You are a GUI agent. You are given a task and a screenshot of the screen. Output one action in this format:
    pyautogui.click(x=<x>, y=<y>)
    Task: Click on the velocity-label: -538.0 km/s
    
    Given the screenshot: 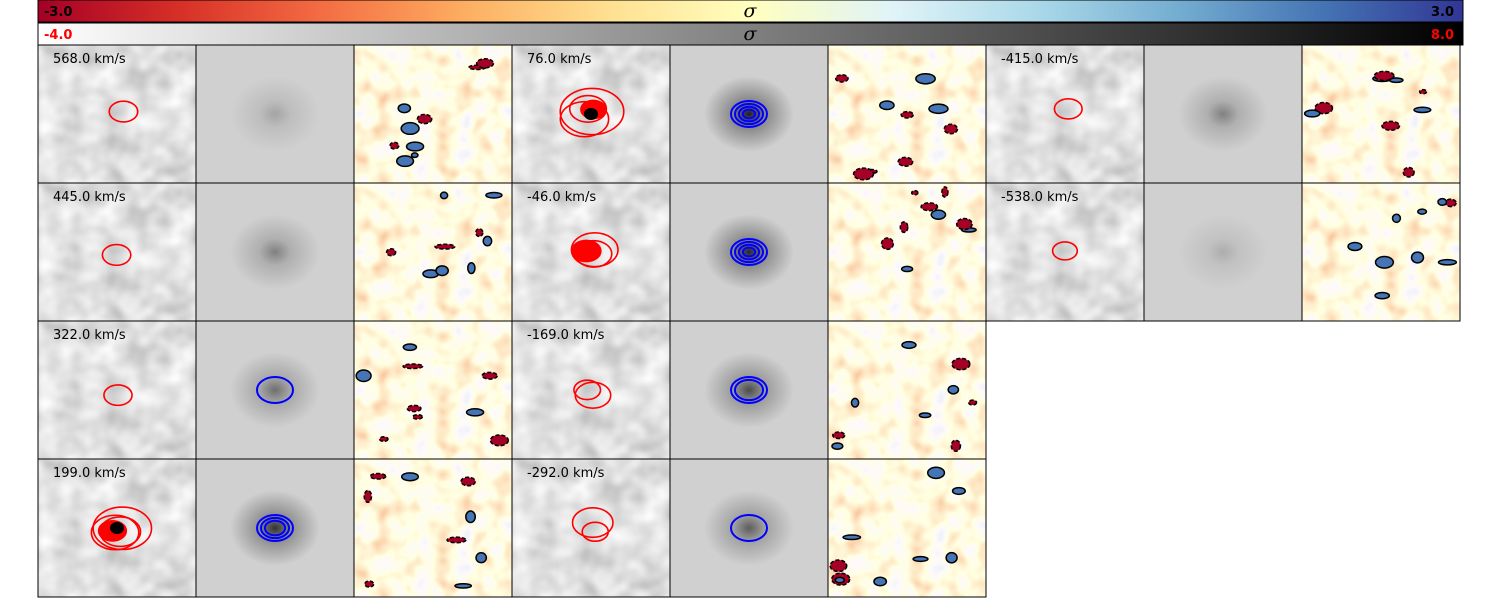 What is the action you would take?
    pyautogui.click(x=1040, y=197)
    